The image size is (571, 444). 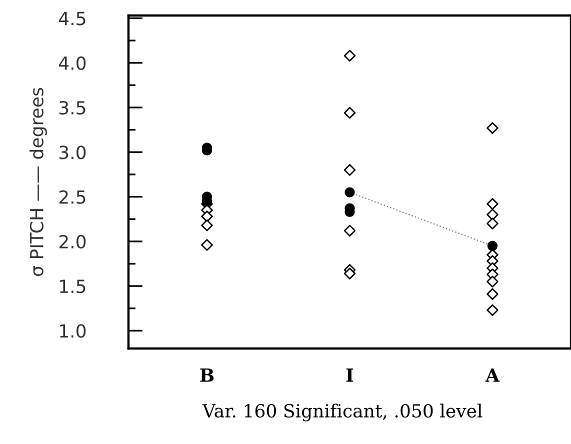 I want to click on y-tick-label: 3.5, so click(x=72, y=107).